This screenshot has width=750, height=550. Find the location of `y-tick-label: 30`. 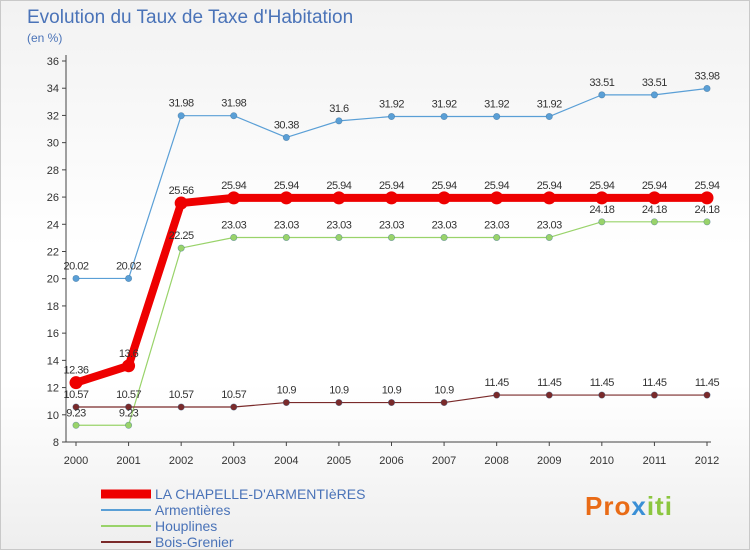

y-tick-label: 30 is located at coordinates (53, 144).